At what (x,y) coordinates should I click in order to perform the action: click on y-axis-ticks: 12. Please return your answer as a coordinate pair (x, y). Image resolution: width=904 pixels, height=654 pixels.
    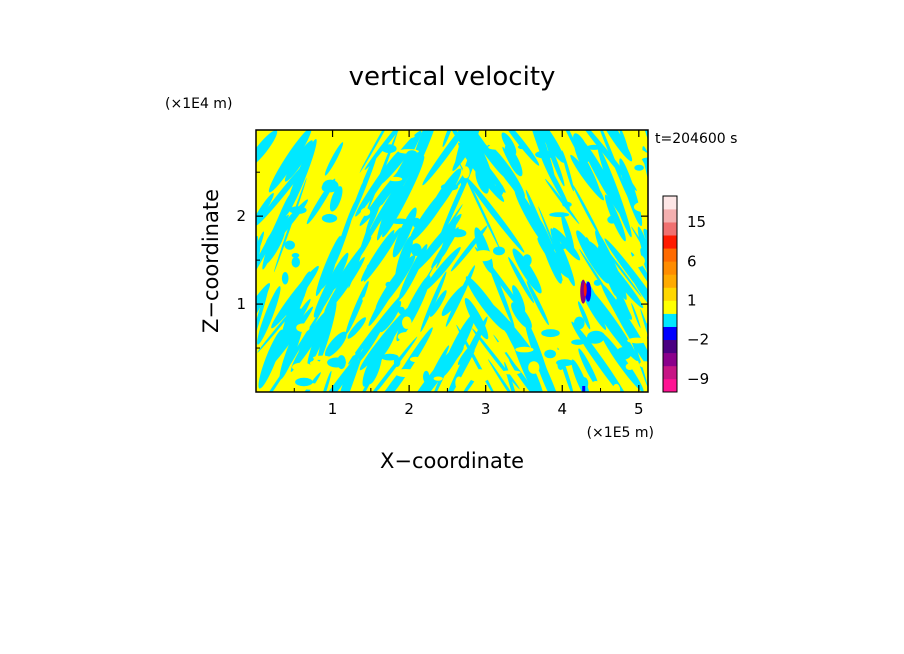
    Looking at the image, I should click on (442, 260).